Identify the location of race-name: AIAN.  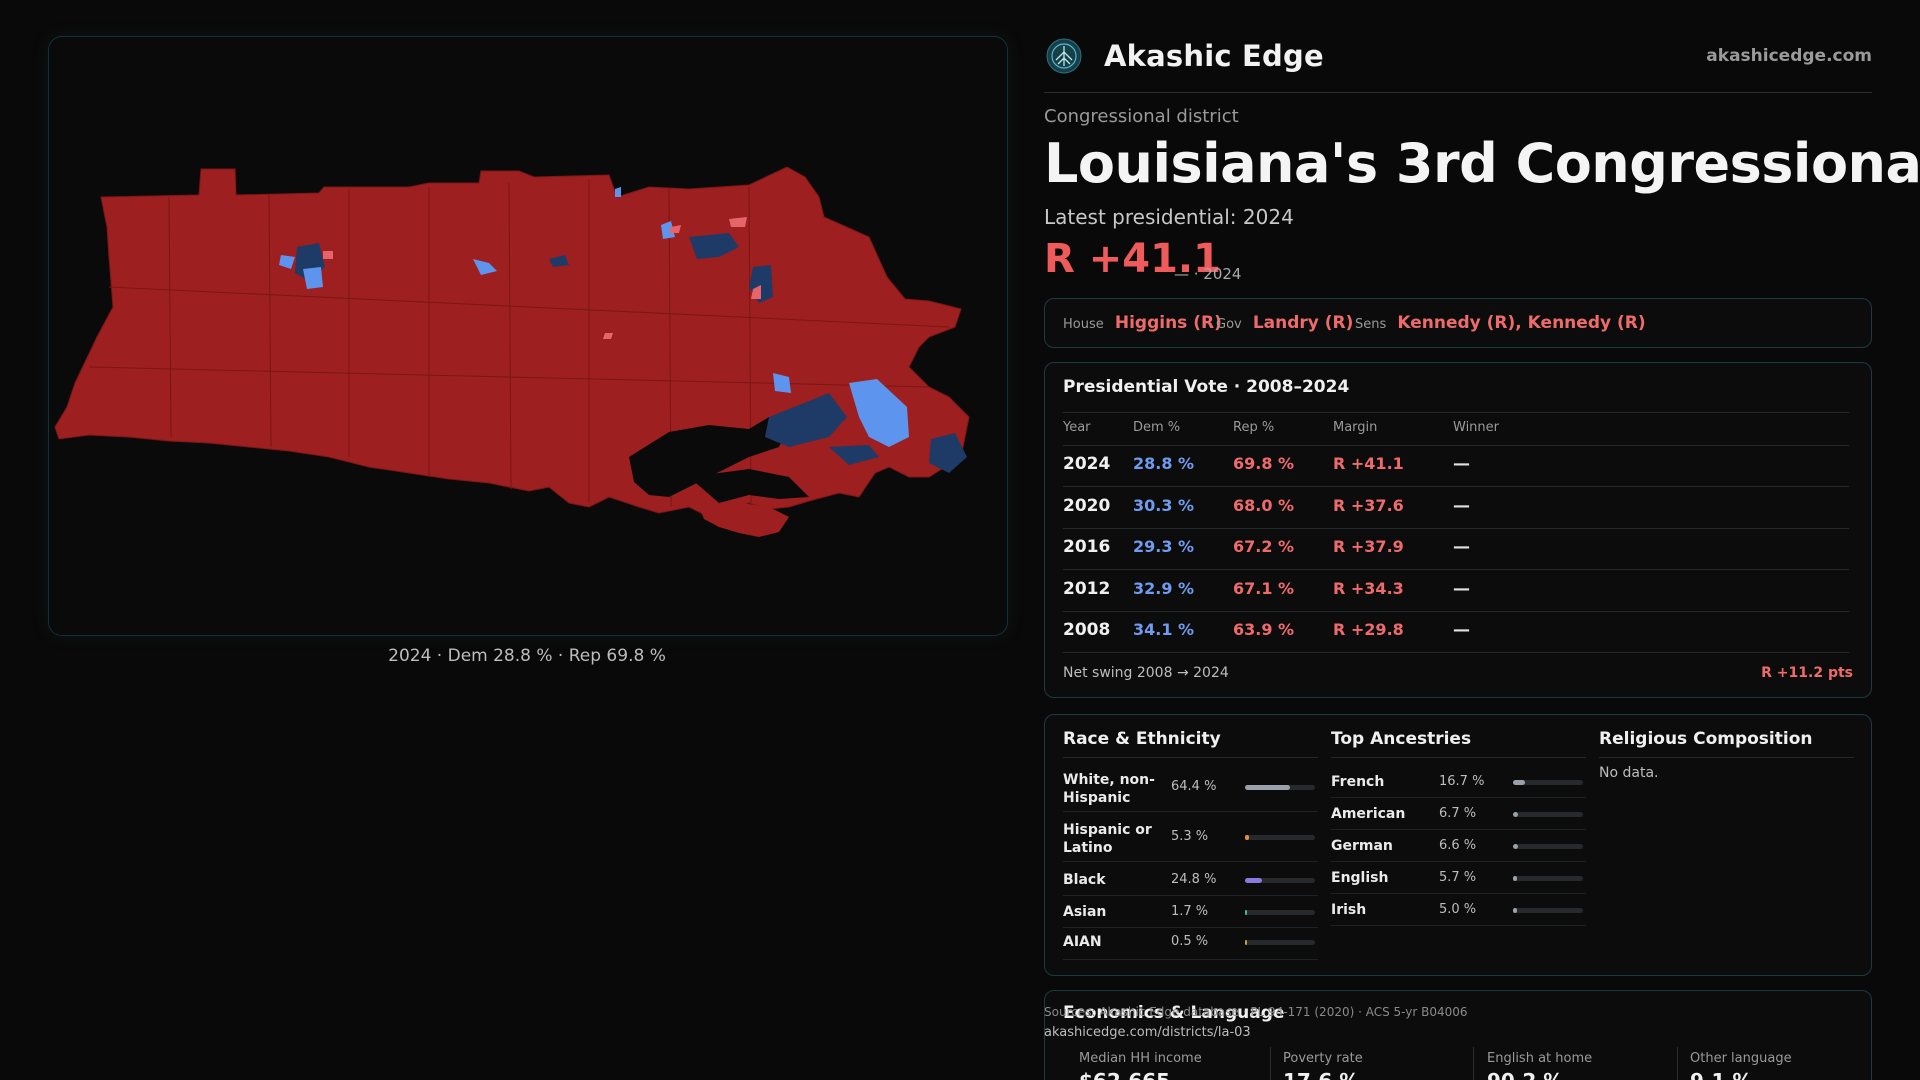
(1082, 942).